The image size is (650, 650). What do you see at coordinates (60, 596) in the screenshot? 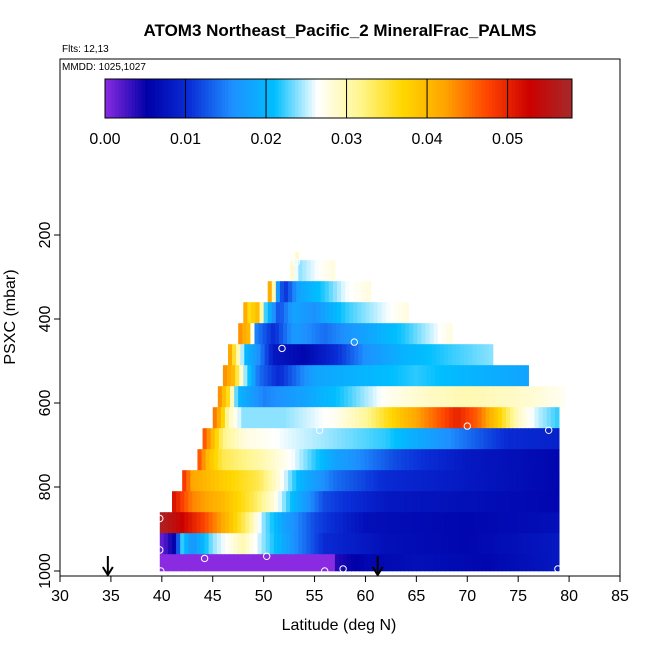
I see `x-tick-label: 30` at bounding box center [60, 596].